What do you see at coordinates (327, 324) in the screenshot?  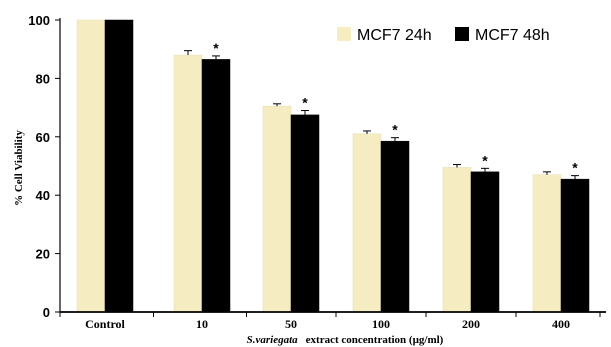 I see `x-tick-labels: Control 10 50 100 200 400` at bounding box center [327, 324].